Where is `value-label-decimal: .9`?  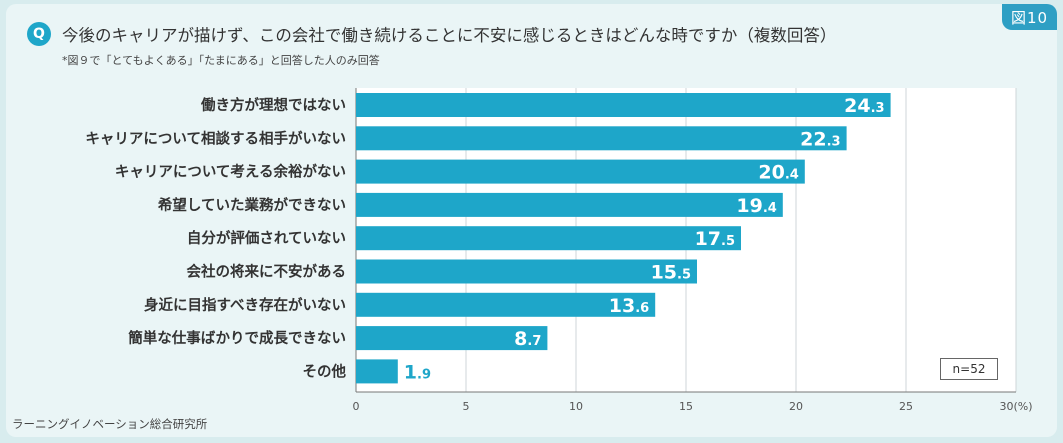
value-label-decimal: .9 is located at coordinates (424, 374).